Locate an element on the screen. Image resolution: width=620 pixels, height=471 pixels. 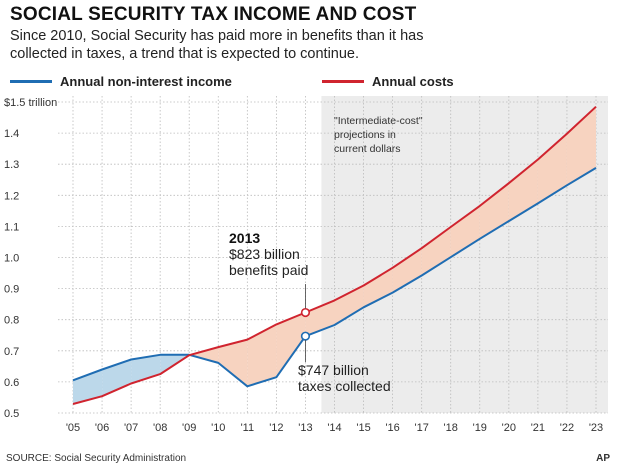
costs-2013-marker is located at coordinates (305, 312).